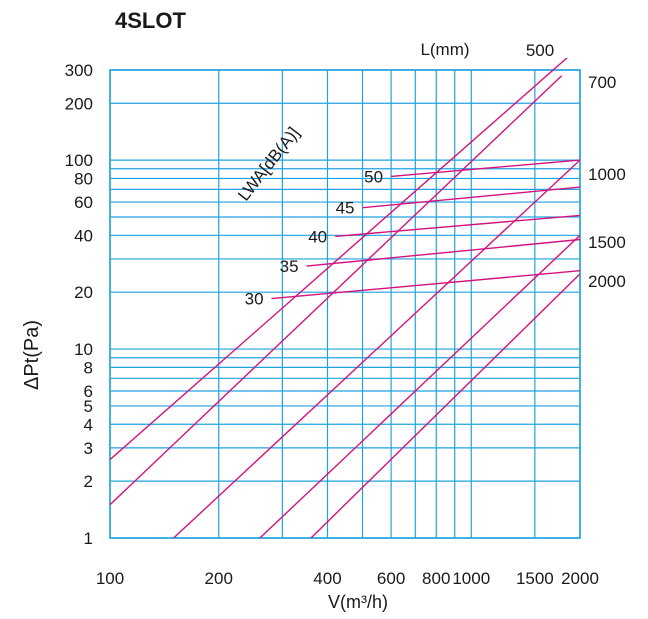 The image size is (648, 619). What do you see at coordinates (254, 299) in the screenshot?
I see `sound-label-30: 30` at bounding box center [254, 299].